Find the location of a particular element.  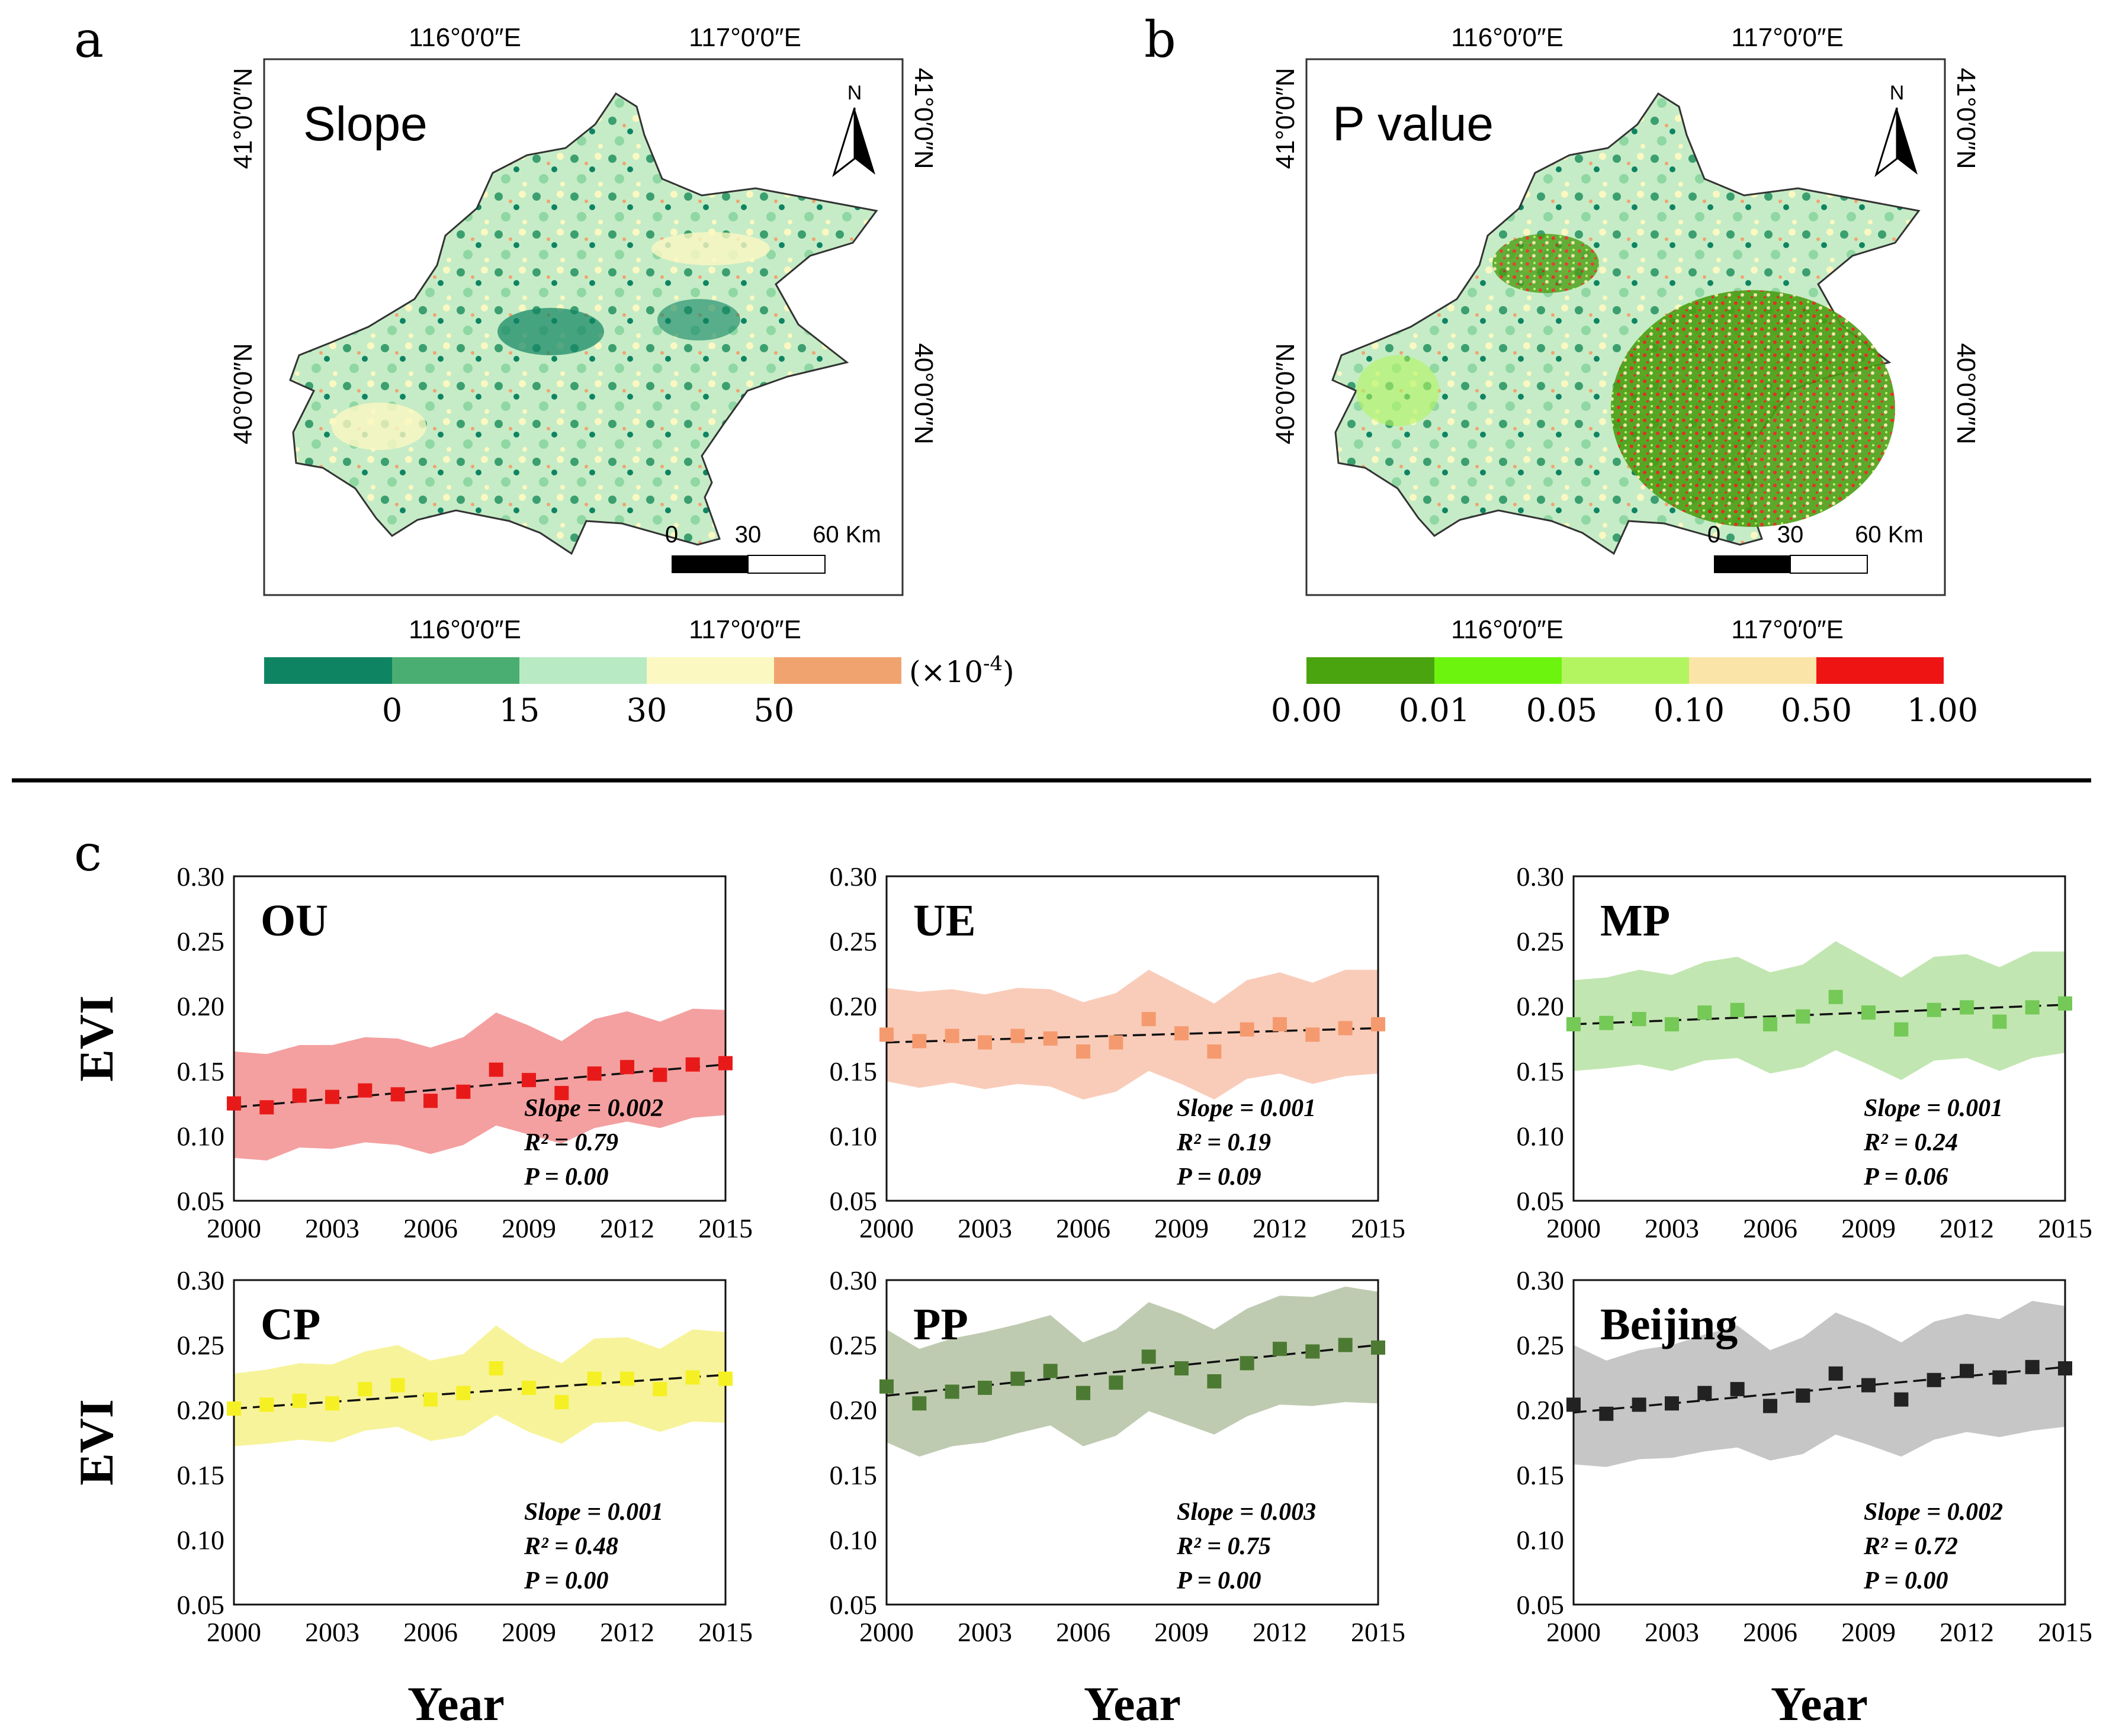

stat-annotation: Slope = 0.002 is located at coordinates (1934, 1513).